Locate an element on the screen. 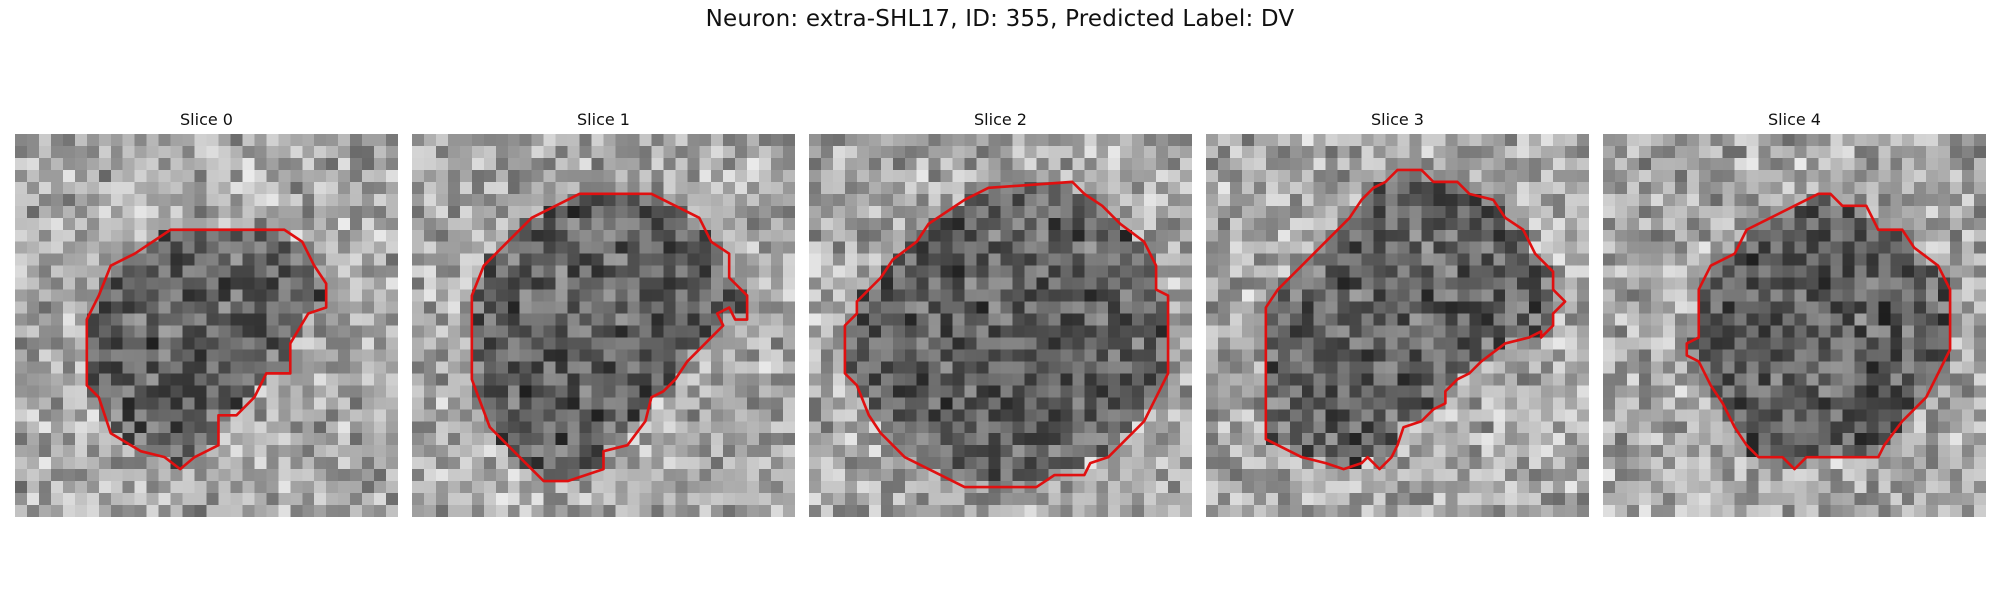  slice-title-3: Slice 3 is located at coordinates (1397, 119).